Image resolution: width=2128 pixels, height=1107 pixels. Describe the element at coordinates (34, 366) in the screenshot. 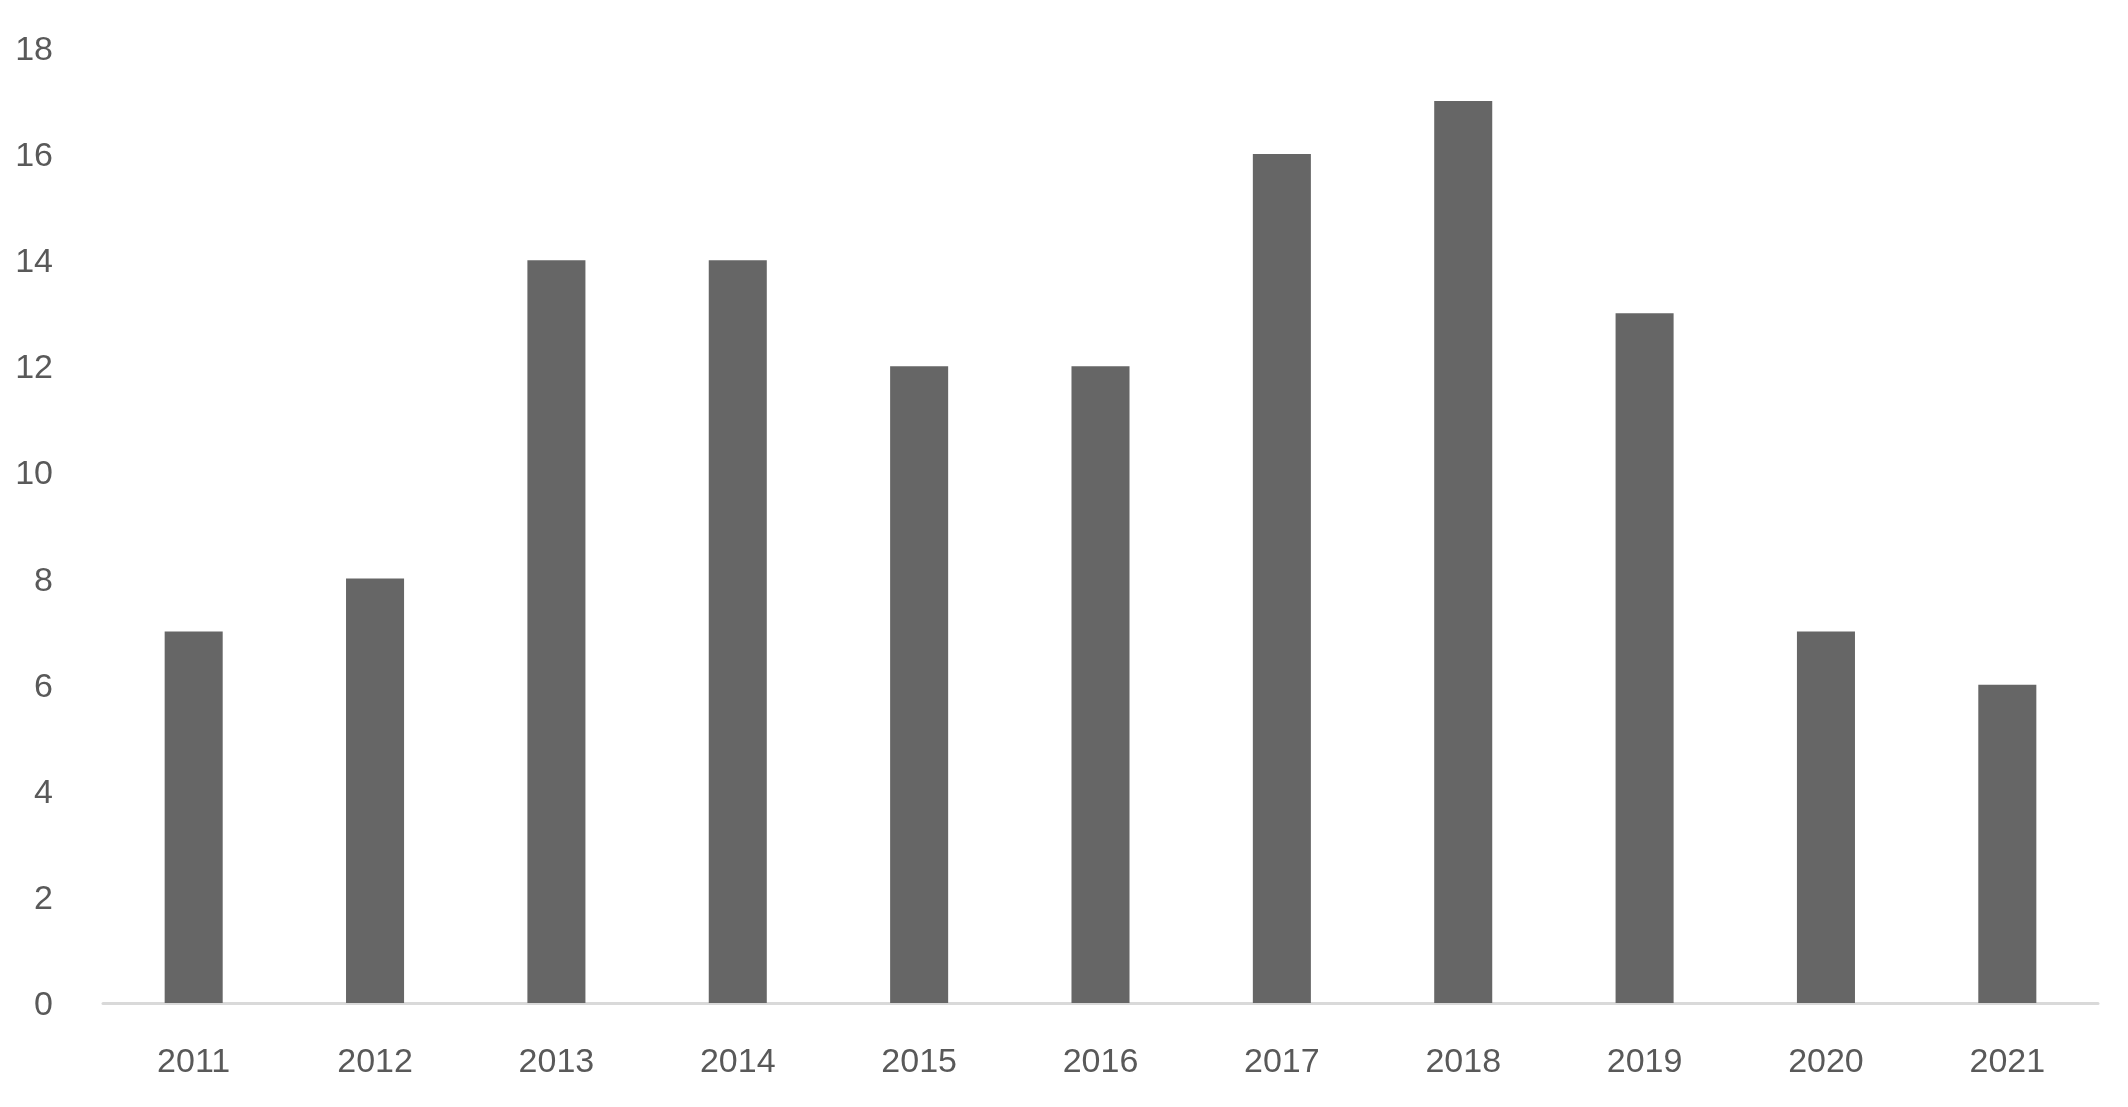

I see `y-tick-label: 12` at that location.